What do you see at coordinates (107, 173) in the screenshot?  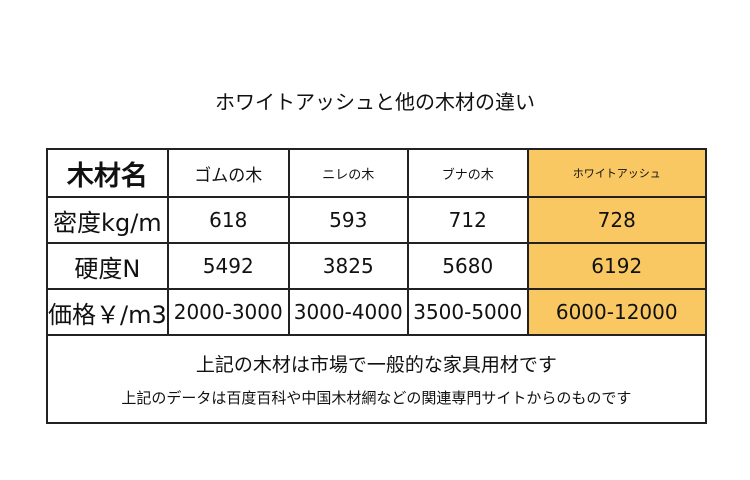 I see `header-cell: 木材名` at bounding box center [107, 173].